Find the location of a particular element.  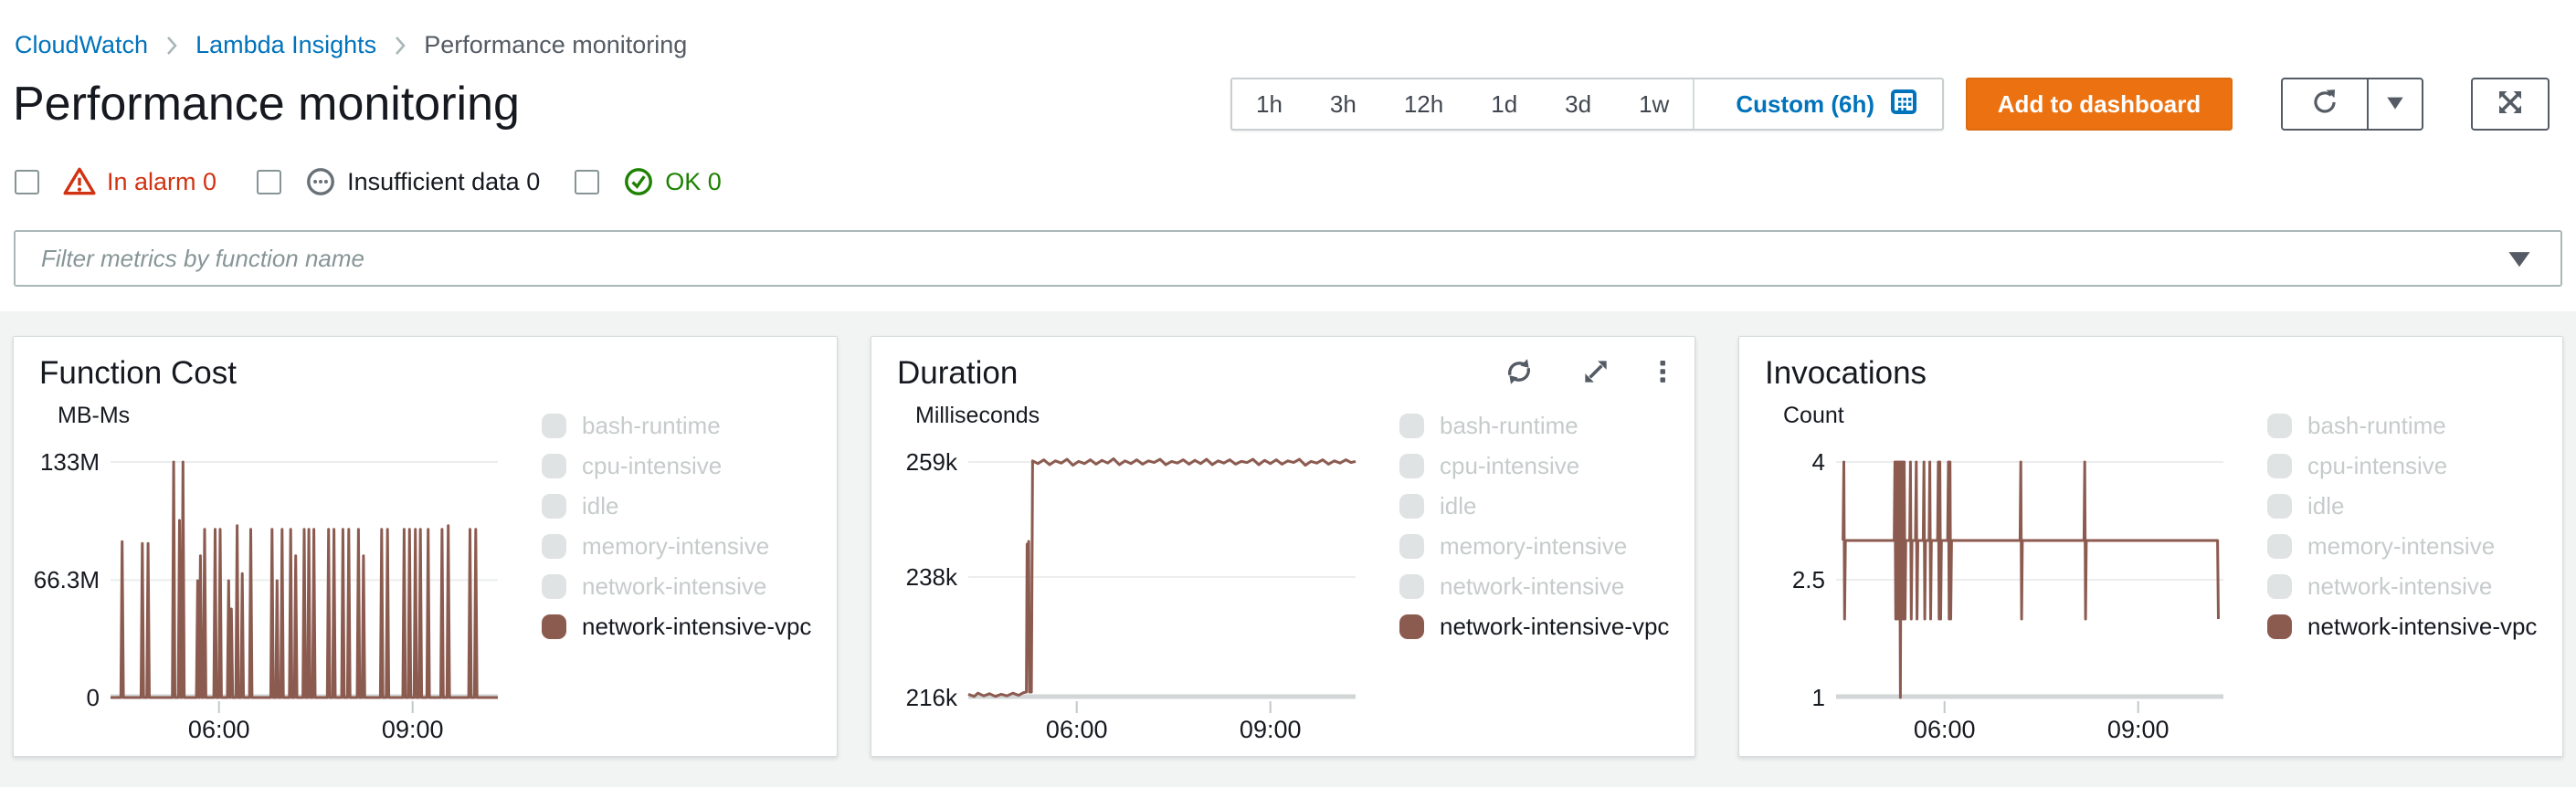

time-range-segmented-control: 1h 3h 12h 1d 3d 1w Custom (6h) is located at coordinates (1587, 104).